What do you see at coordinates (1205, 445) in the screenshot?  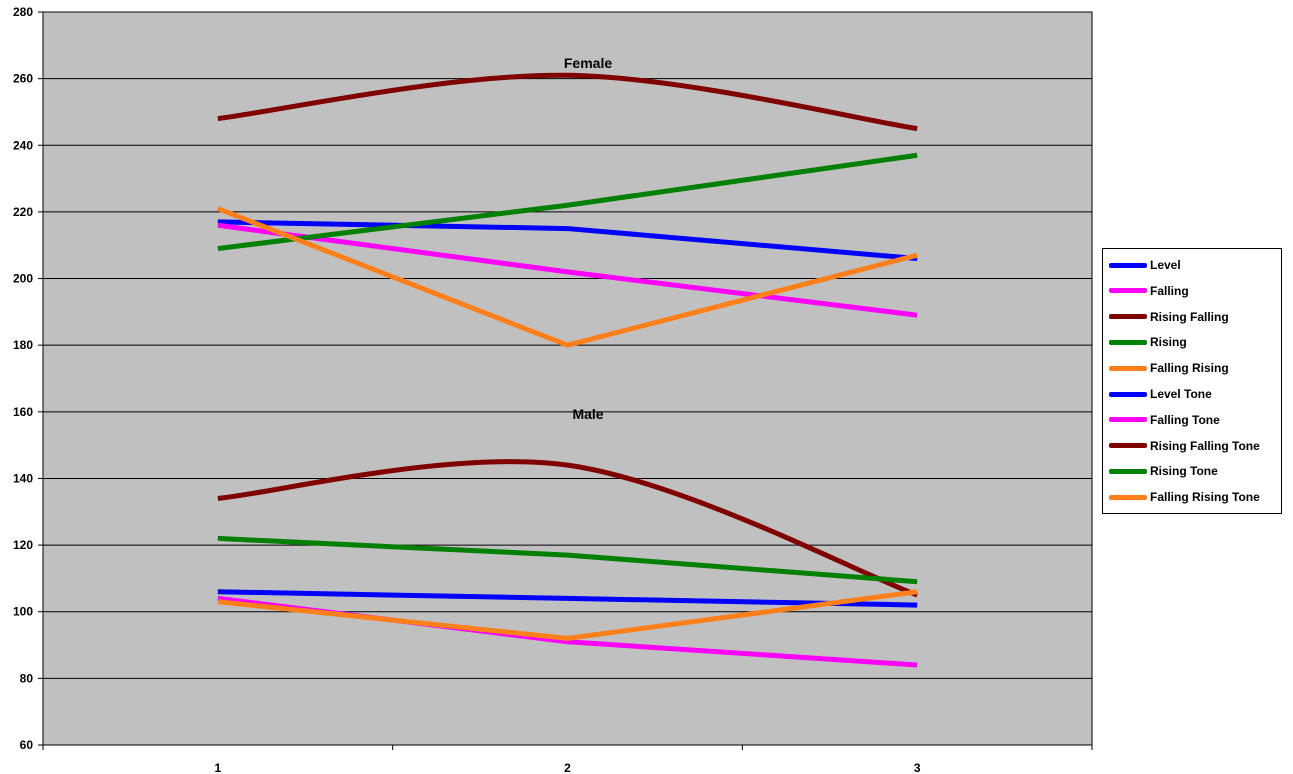 I see `legend-label: Rising Falling Tone` at bounding box center [1205, 445].